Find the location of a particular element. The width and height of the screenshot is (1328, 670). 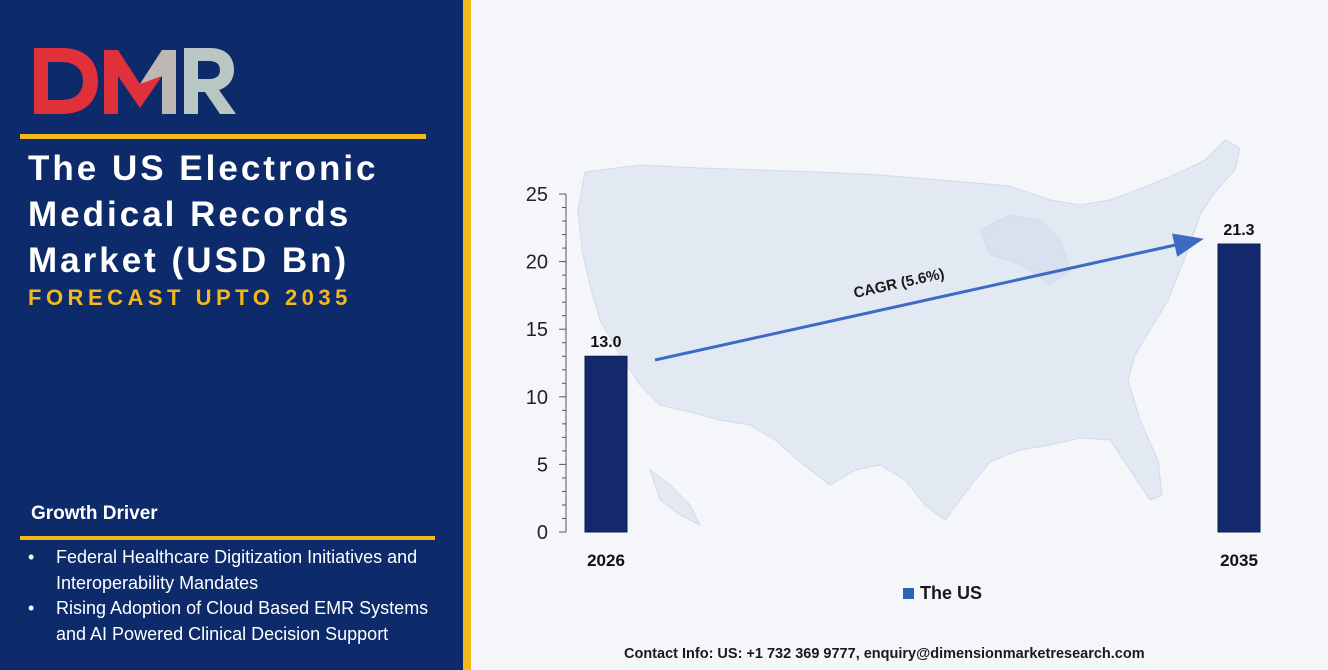

legend-label: The US is located at coordinates (951, 593).